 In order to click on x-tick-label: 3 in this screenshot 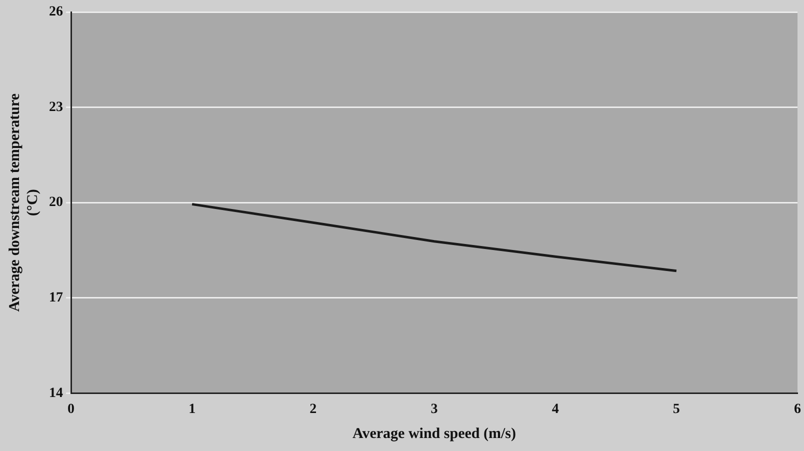, I will do `click(434, 410)`.